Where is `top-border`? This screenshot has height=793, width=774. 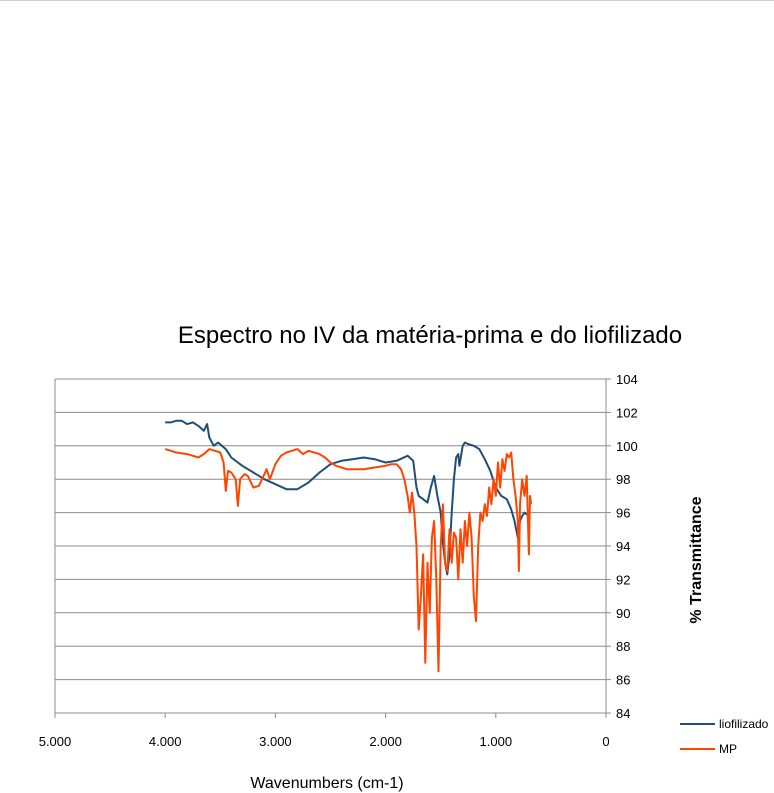 top-border is located at coordinates (387, 0).